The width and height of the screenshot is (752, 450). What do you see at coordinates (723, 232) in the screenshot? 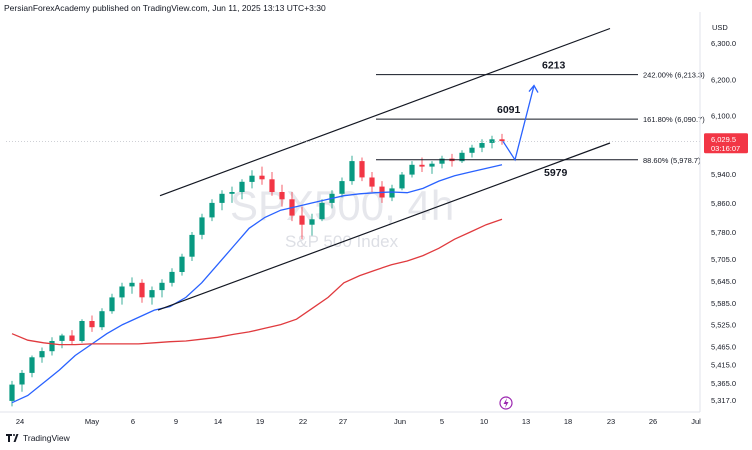
I see `price-tick-label: 5,780.0` at bounding box center [723, 232].